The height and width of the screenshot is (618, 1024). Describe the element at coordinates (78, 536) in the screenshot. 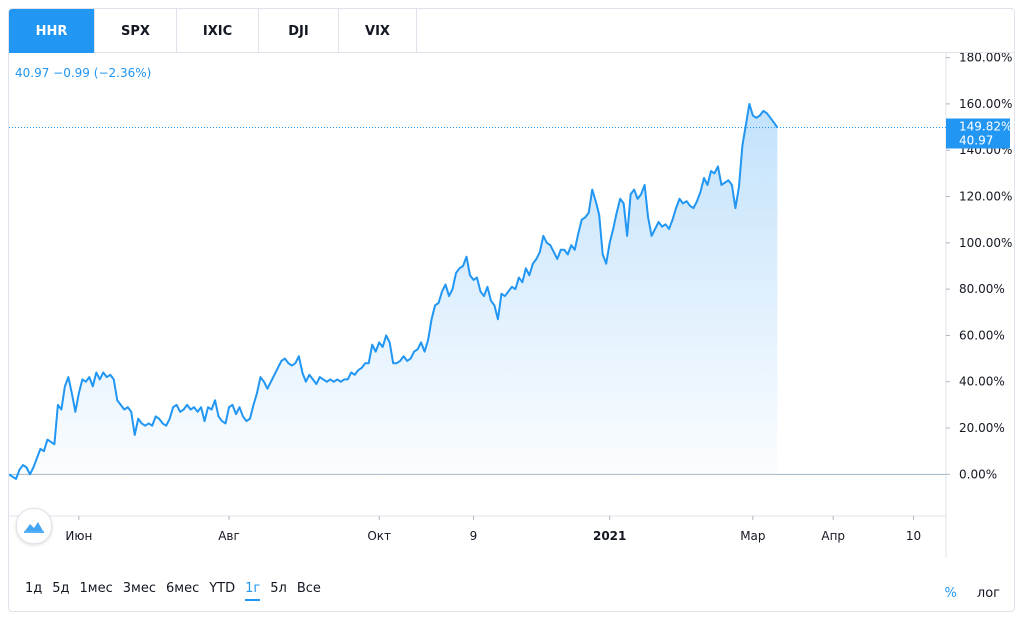

I see `x-tick-label: Июн` at that location.